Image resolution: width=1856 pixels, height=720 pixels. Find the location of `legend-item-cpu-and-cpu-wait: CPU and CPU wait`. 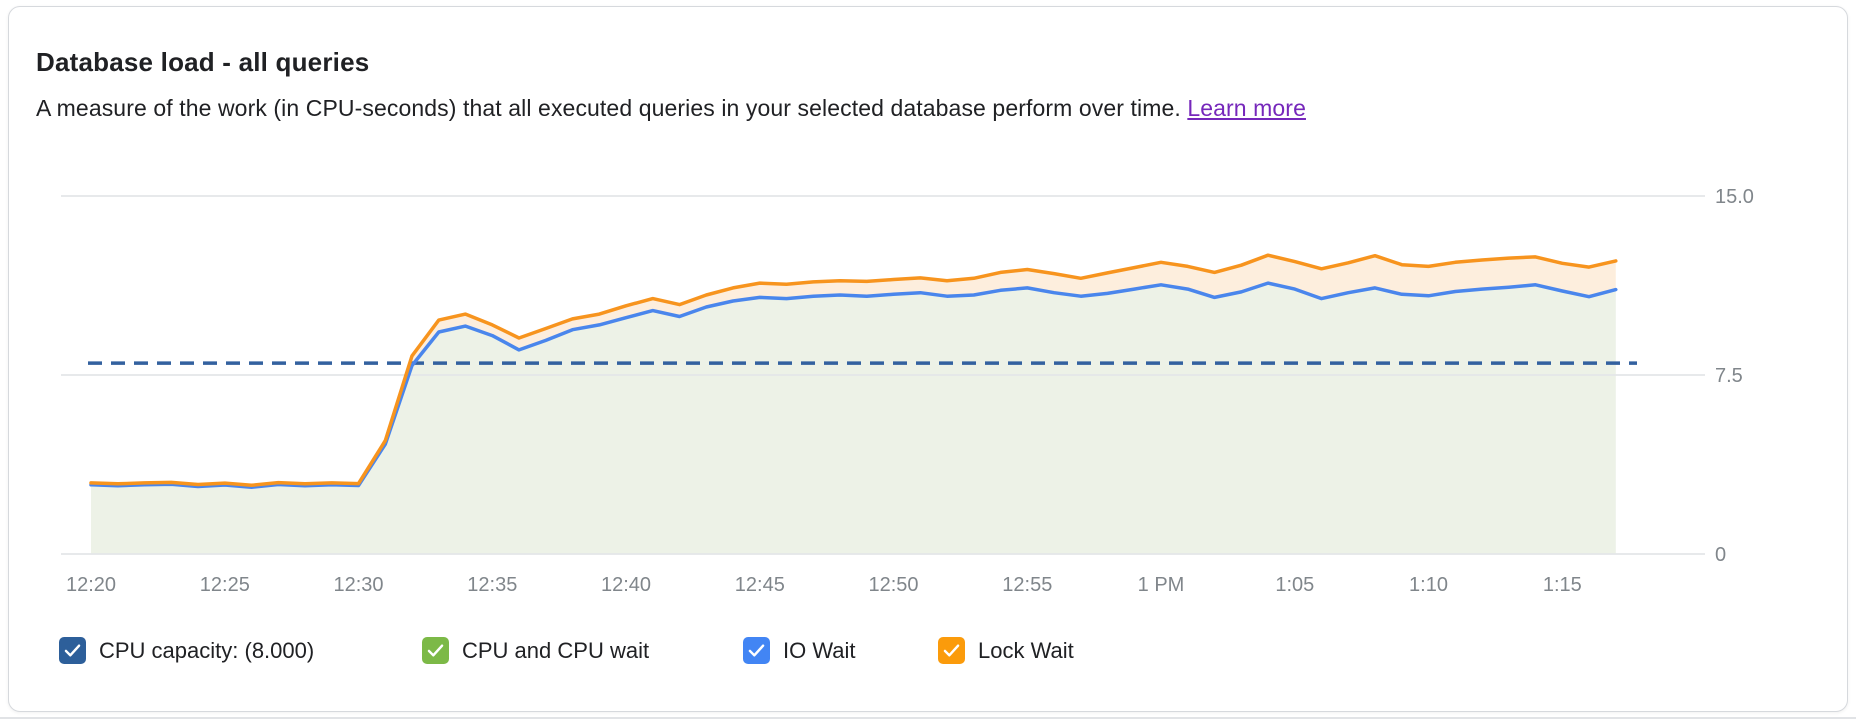

legend-item-cpu-and-cpu-wait: CPU and CPU wait is located at coordinates (535, 650).